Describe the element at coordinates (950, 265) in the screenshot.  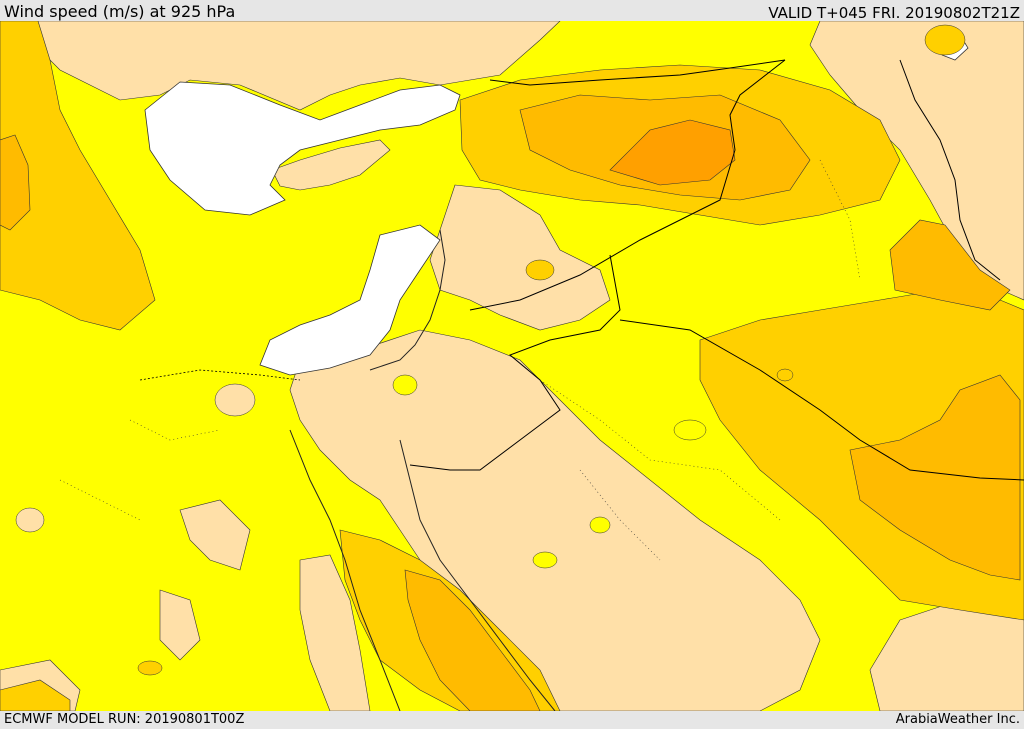
I see `zone-higher-zagros` at that location.